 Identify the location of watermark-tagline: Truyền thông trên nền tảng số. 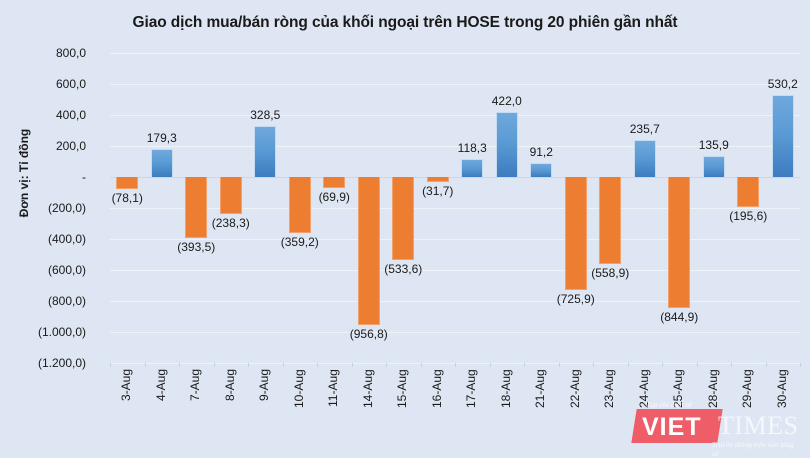
(753, 449).